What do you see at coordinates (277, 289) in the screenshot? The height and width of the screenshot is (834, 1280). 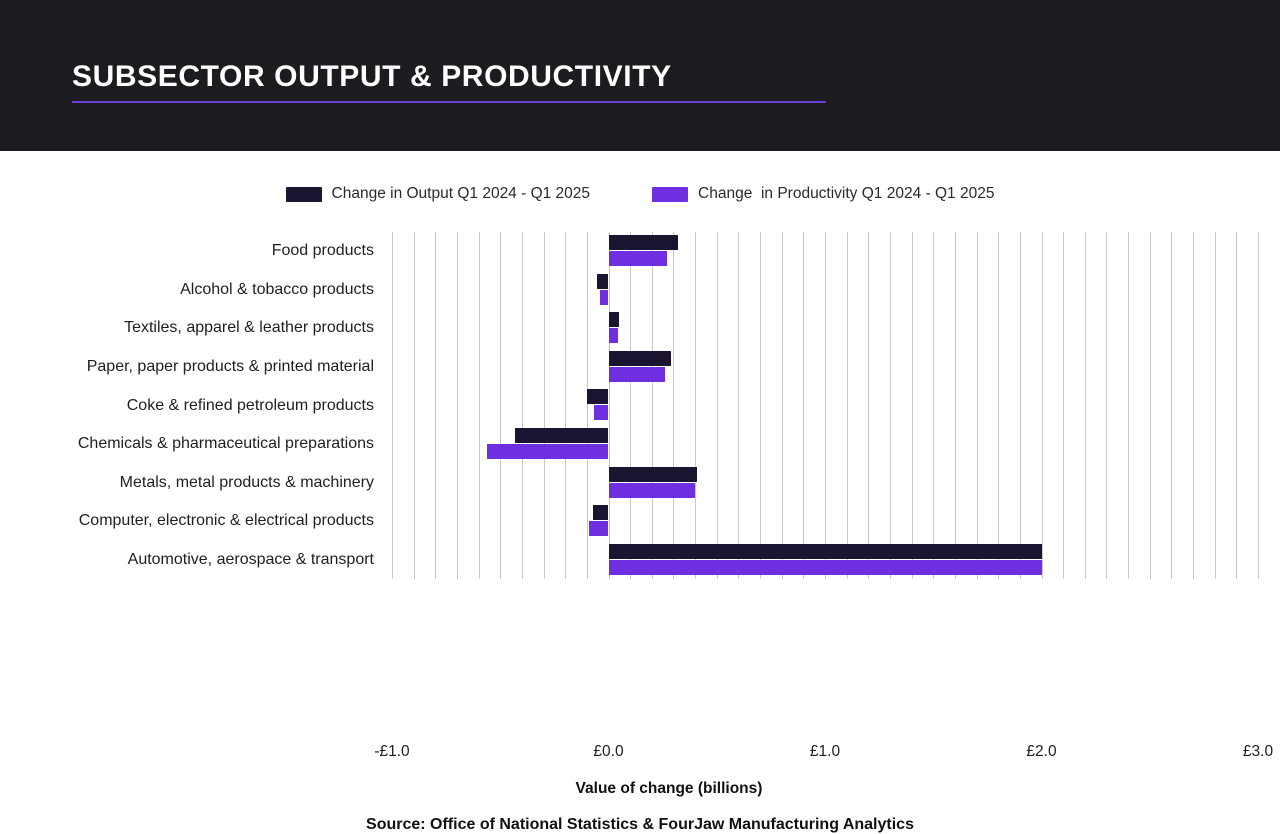 I see `y-axis-label: Alcohol & tobacco products` at bounding box center [277, 289].